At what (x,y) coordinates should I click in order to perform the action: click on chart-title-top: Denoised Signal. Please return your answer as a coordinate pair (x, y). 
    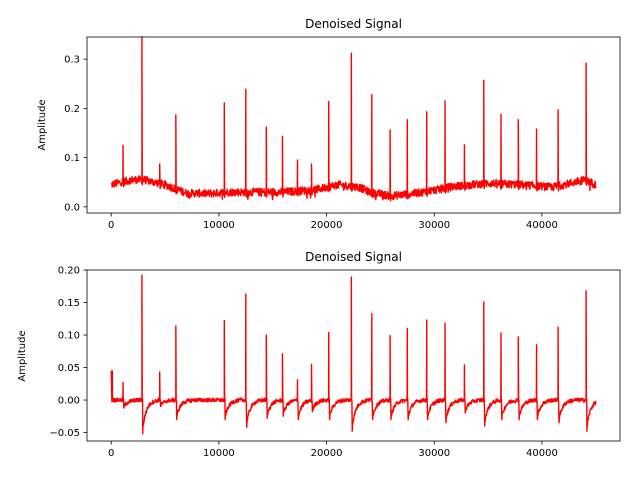
    Looking at the image, I should click on (353, 24).